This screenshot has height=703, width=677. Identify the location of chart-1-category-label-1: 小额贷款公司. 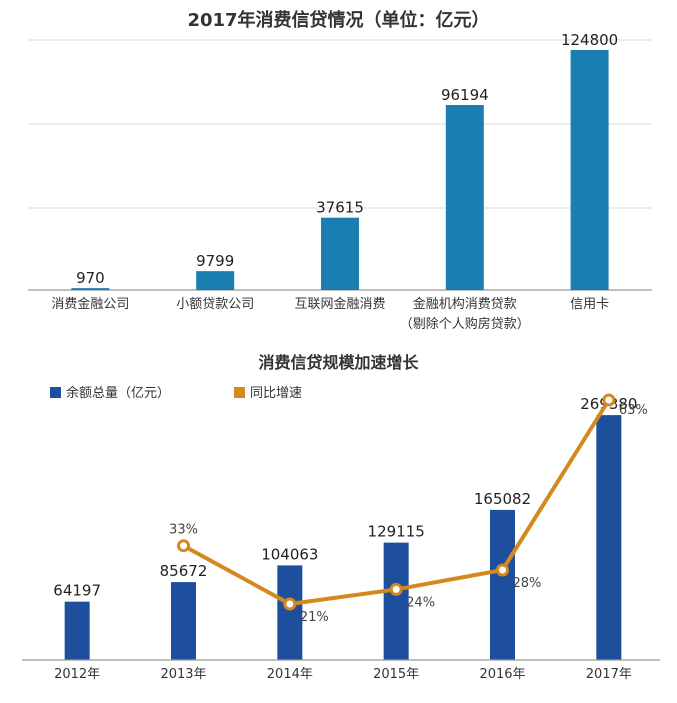
(215, 304).